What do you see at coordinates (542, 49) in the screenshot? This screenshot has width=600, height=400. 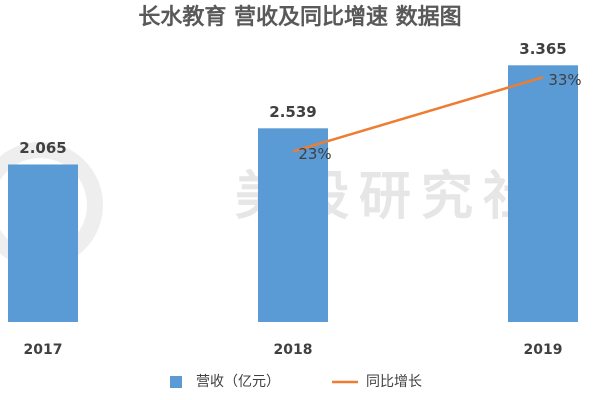 I see `bar-value-label: 3.365` at bounding box center [542, 49].